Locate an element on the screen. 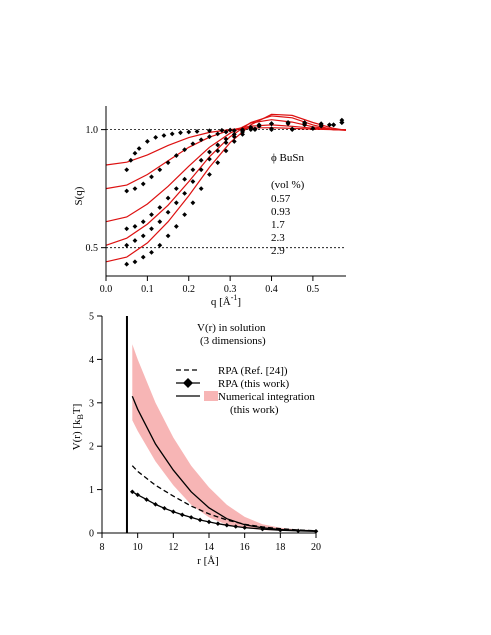  legend-entry: (this work) is located at coordinates (254, 410).